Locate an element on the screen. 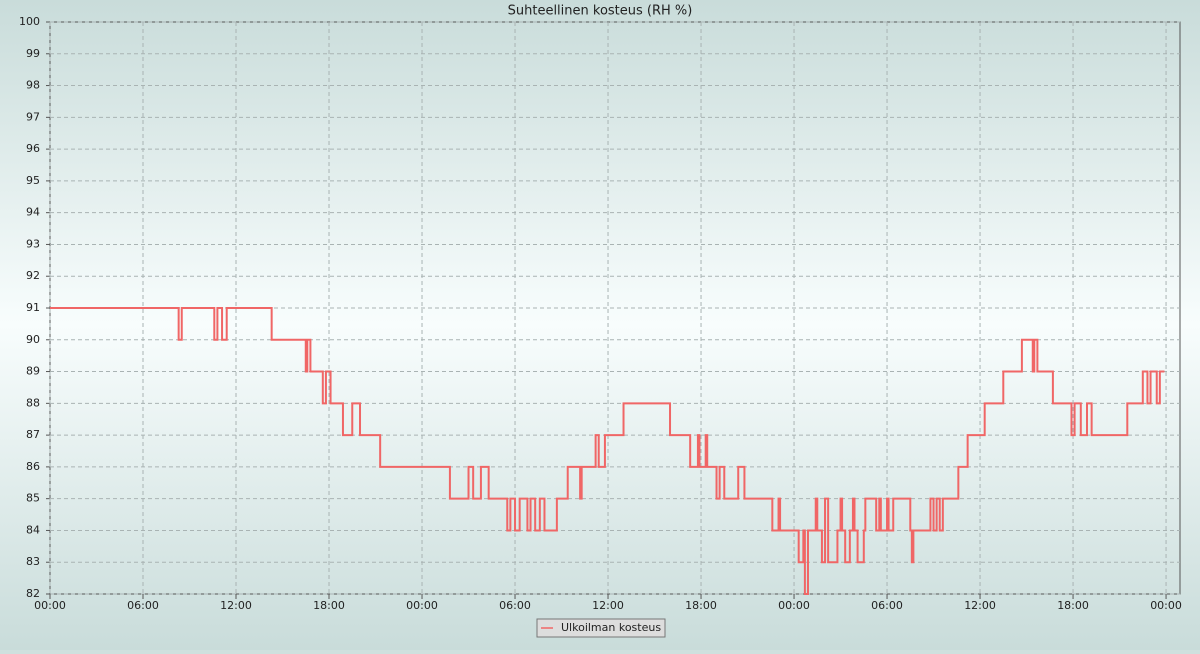  y-tick-label: 100 is located at coordinates (29, 21).